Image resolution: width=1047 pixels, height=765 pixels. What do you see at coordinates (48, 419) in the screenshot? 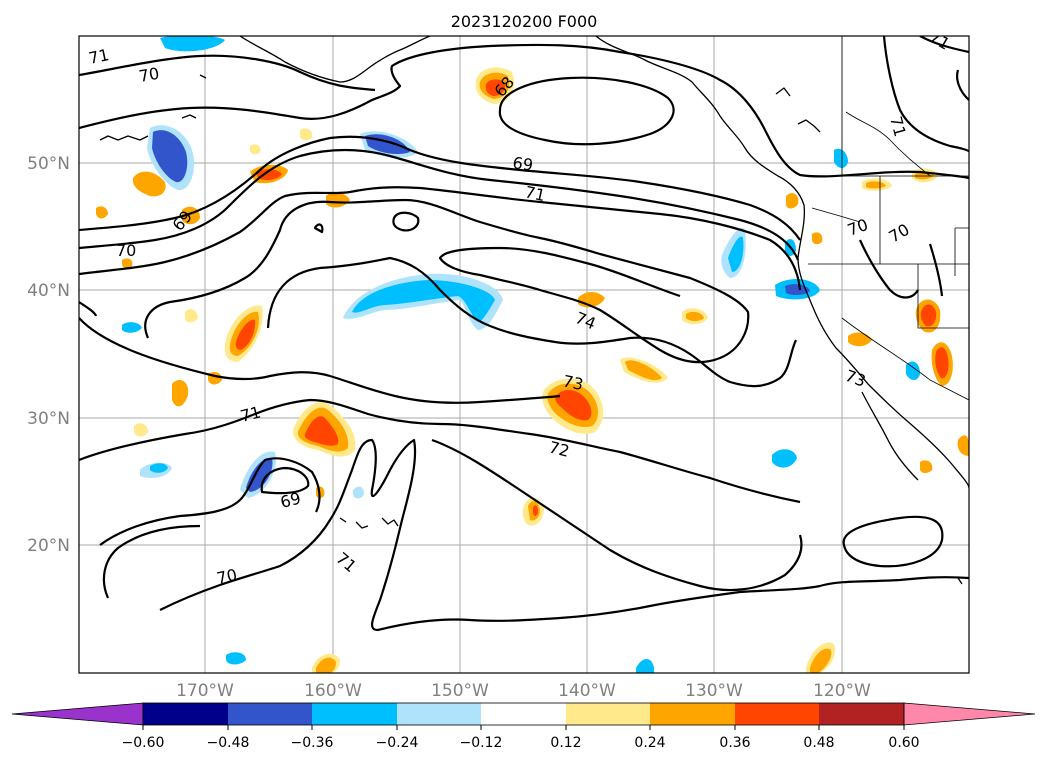
I see `lat-label-30n: 30°N` at bounding box center [48, 419].